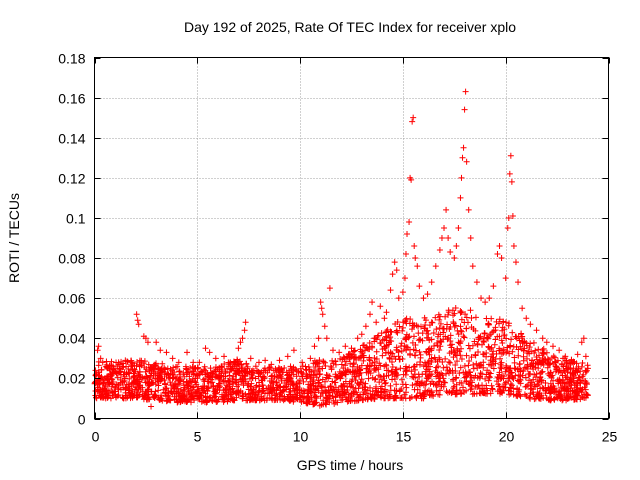  Describe the element at coordinates (71, 299) in the screenshot. I see `y-tick-label: 0.06` at that location.